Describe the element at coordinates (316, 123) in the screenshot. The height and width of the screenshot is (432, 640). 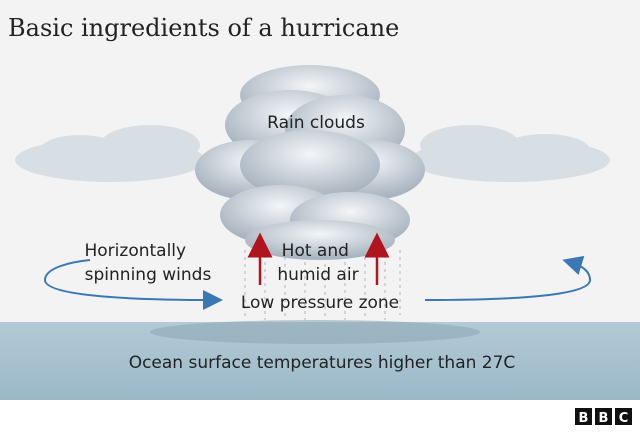
I see `rain-clouds-label: Rain clouds` at that location.